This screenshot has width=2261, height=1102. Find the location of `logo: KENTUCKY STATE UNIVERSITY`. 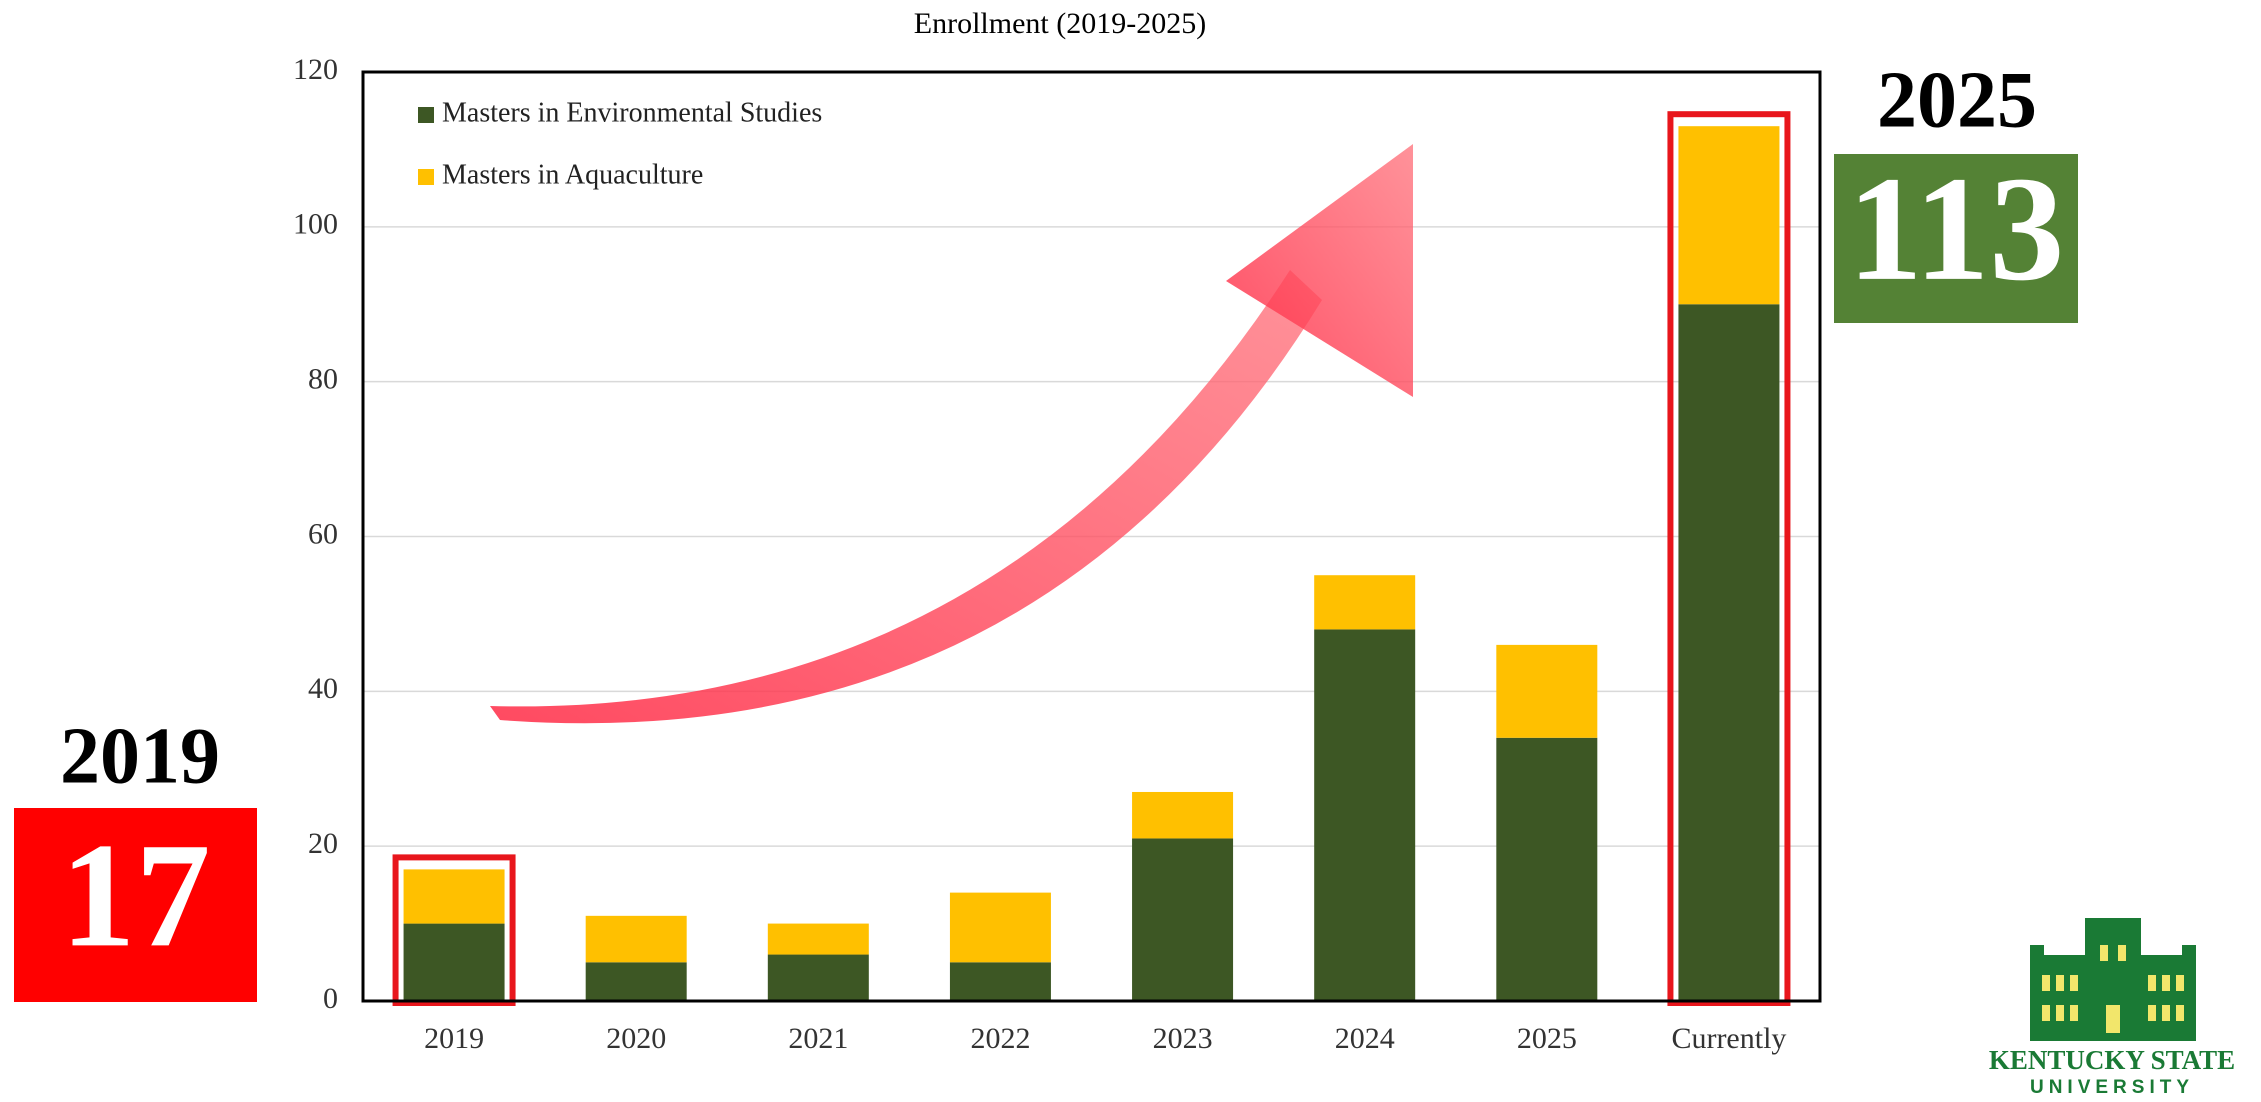

logo: KENTUCKY STATE UNIVERSITY is located at coordinates (2112, 1008).